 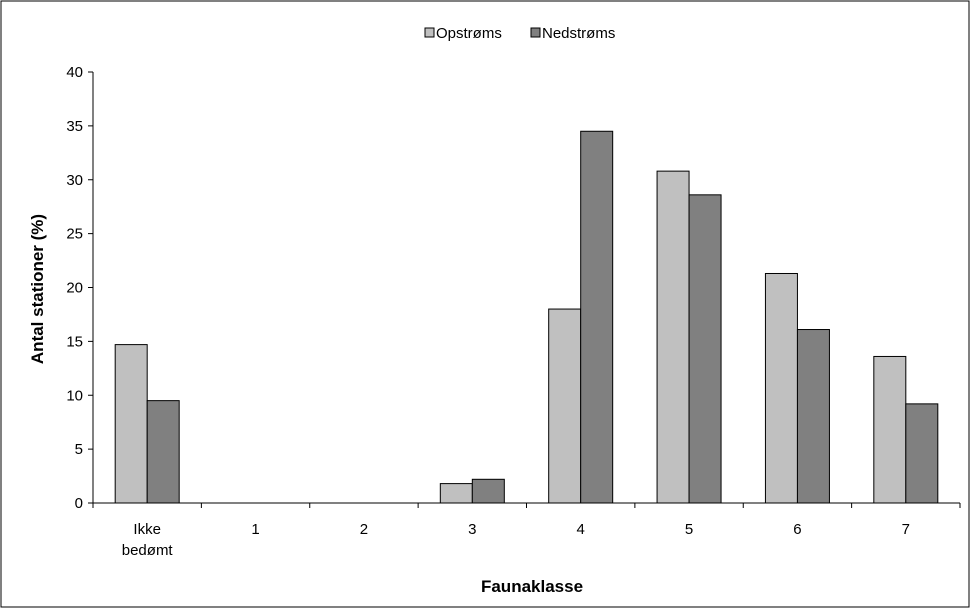 I want to click on y-tick-label: 10, so click(x=74, y=395).